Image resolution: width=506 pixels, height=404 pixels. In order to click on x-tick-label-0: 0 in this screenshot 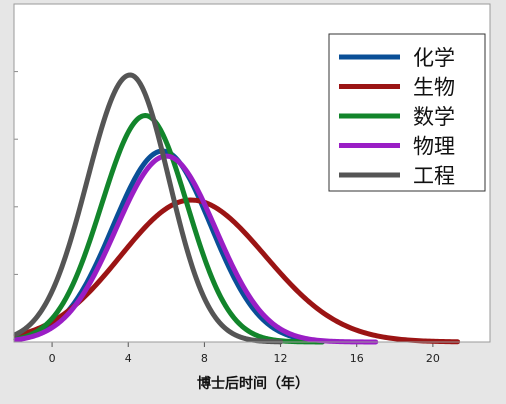, I will do `click(52, 358)`.